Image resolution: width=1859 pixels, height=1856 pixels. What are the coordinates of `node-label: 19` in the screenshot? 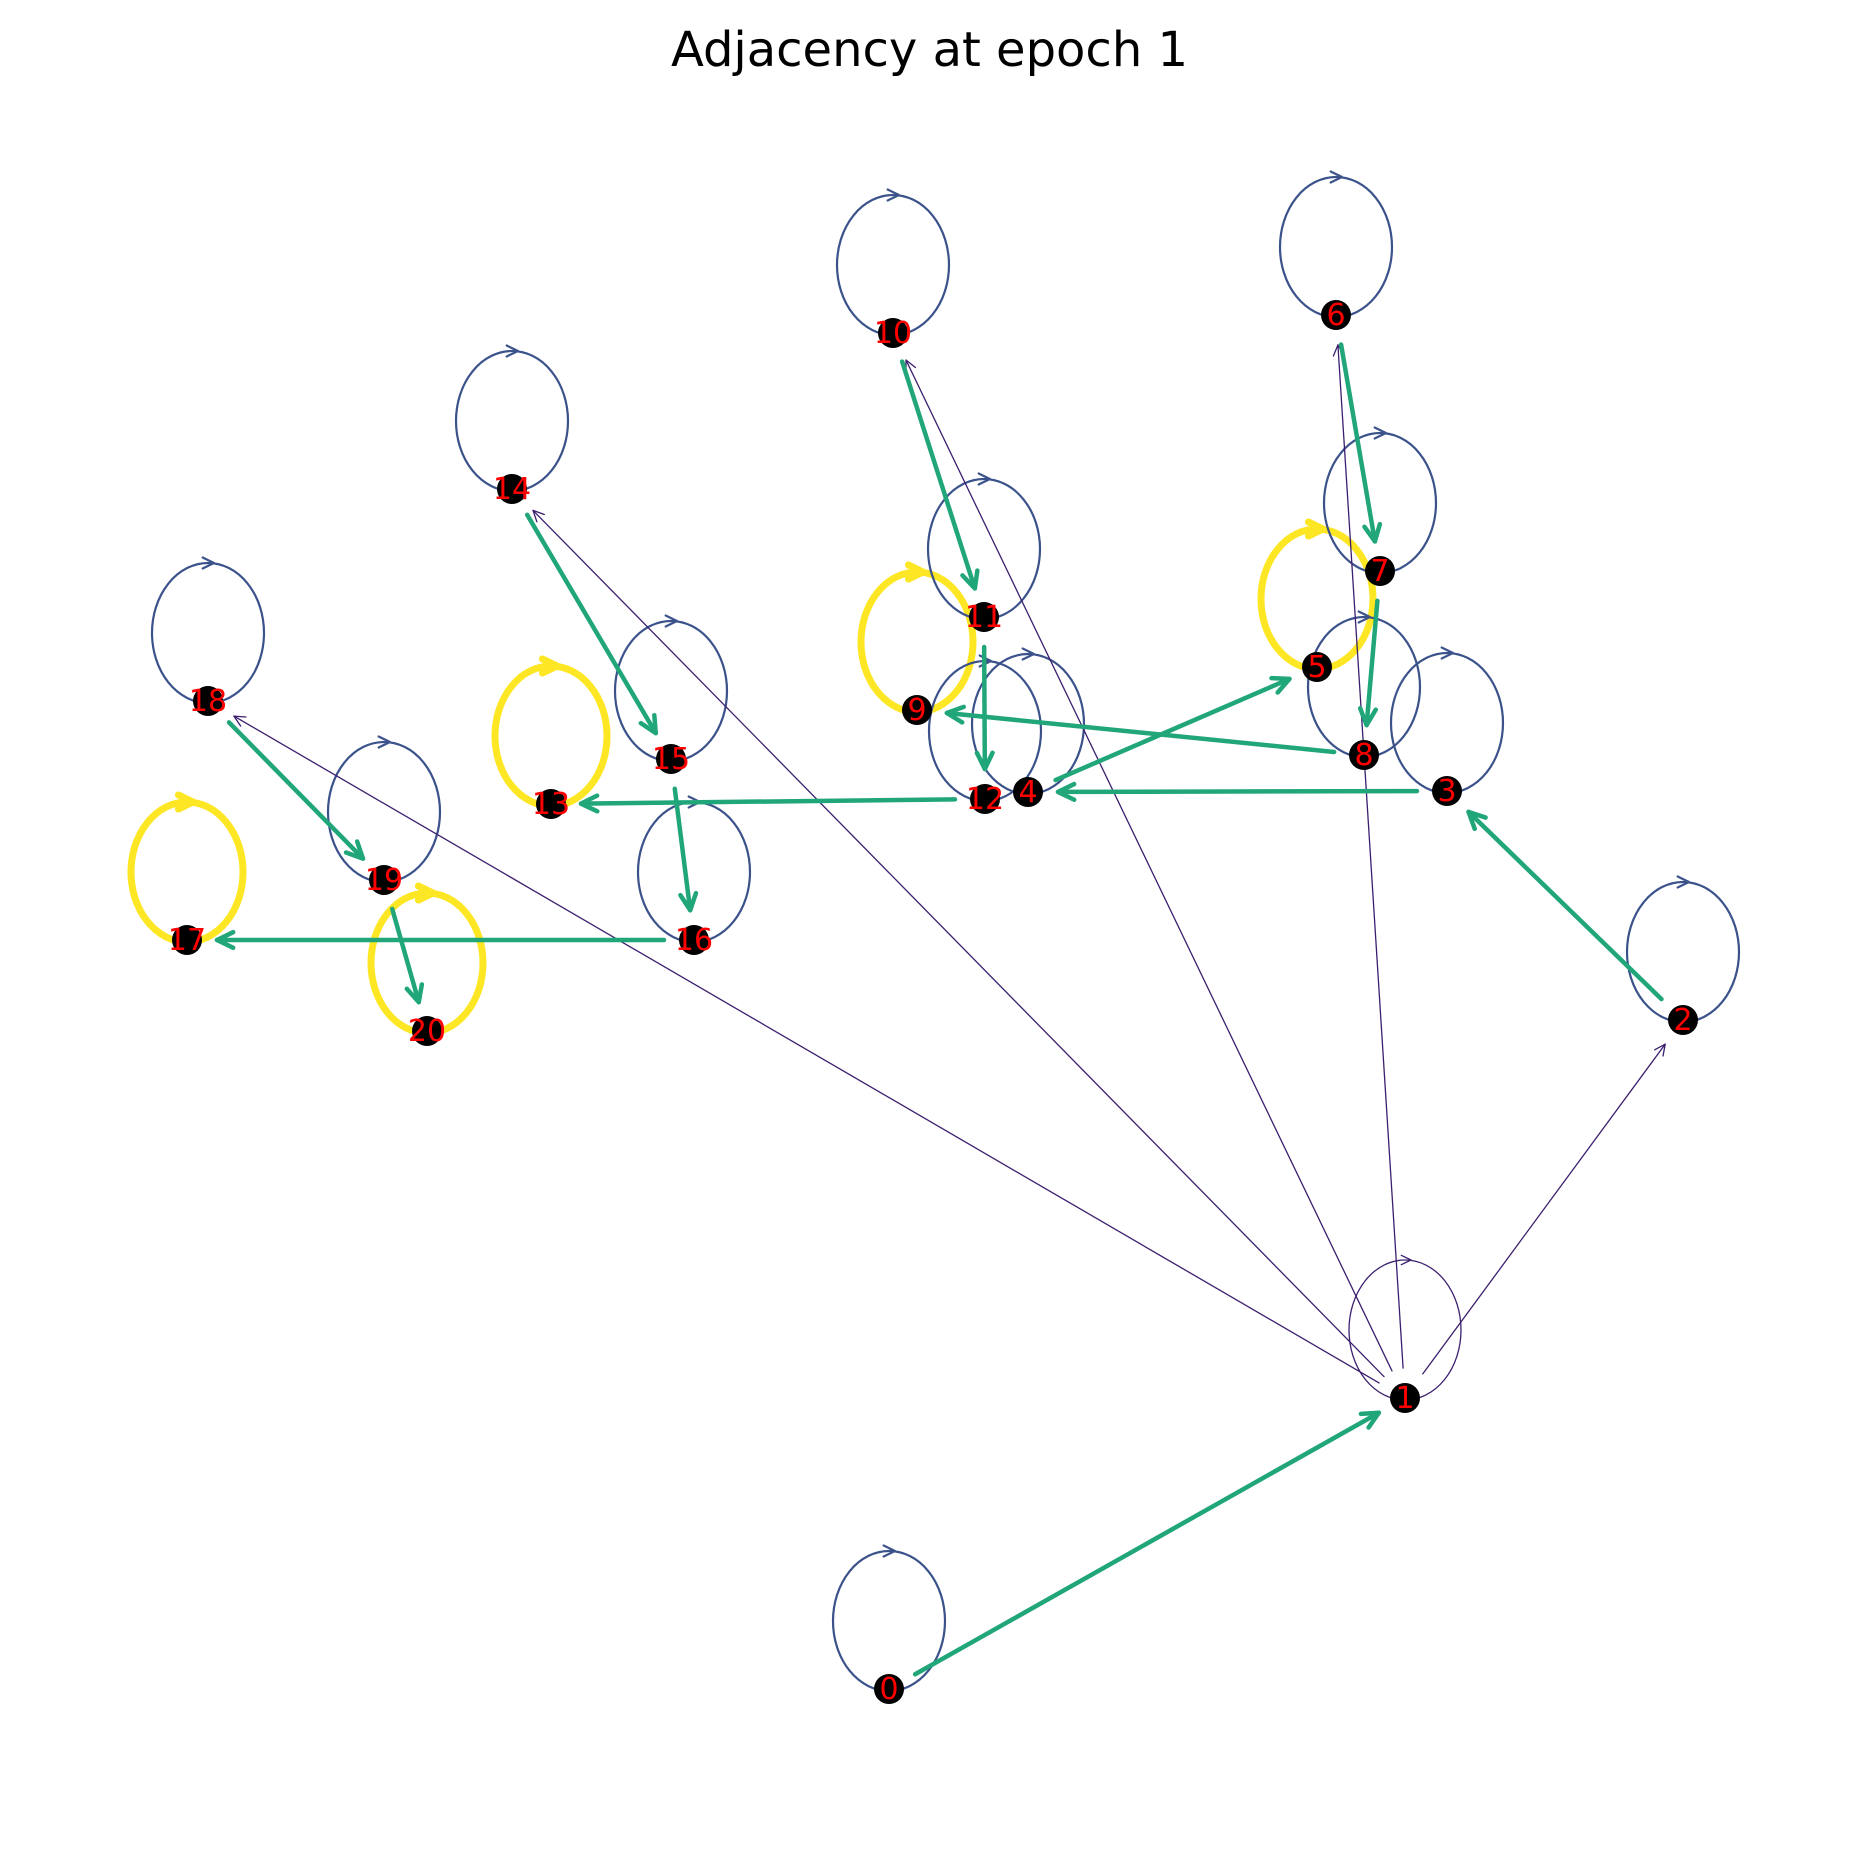 It's located at (384, 880).